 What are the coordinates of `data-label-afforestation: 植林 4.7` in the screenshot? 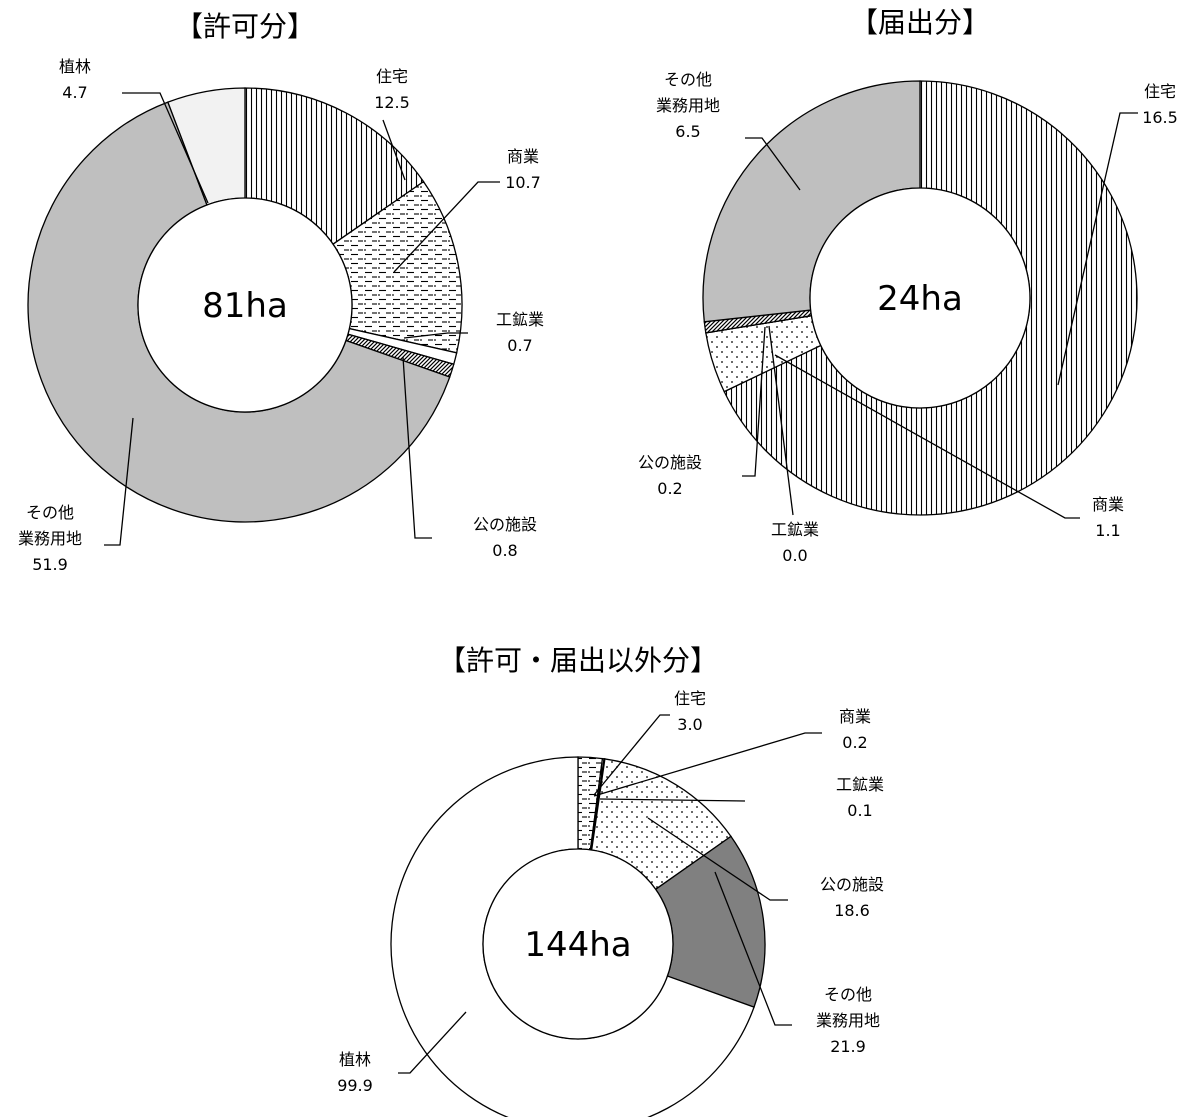 It's located at (75, 79).